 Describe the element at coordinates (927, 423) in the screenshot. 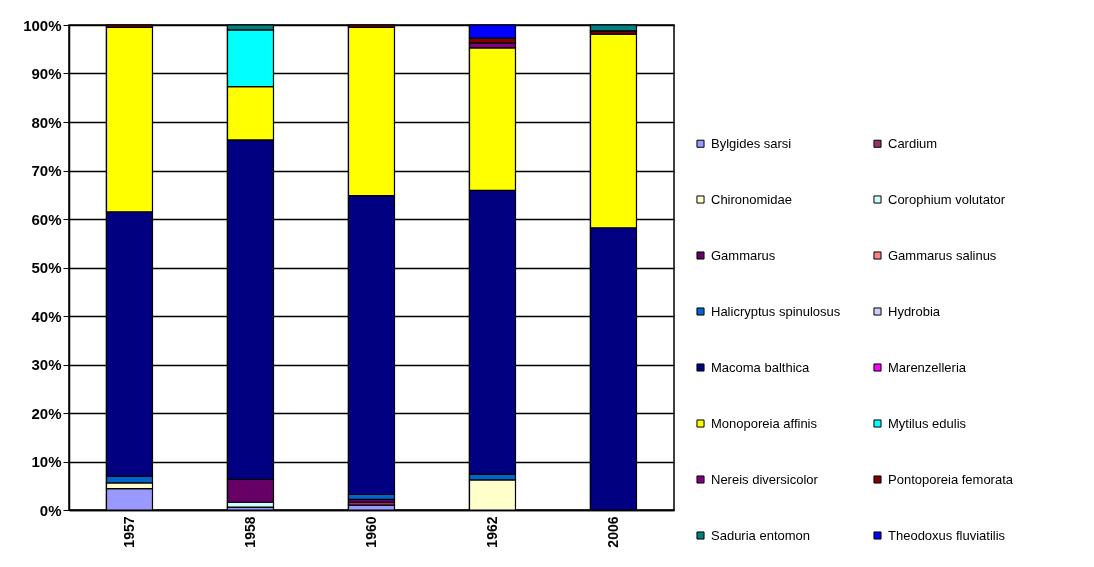

I see `legend-label: Mytilus edulis` at that location.